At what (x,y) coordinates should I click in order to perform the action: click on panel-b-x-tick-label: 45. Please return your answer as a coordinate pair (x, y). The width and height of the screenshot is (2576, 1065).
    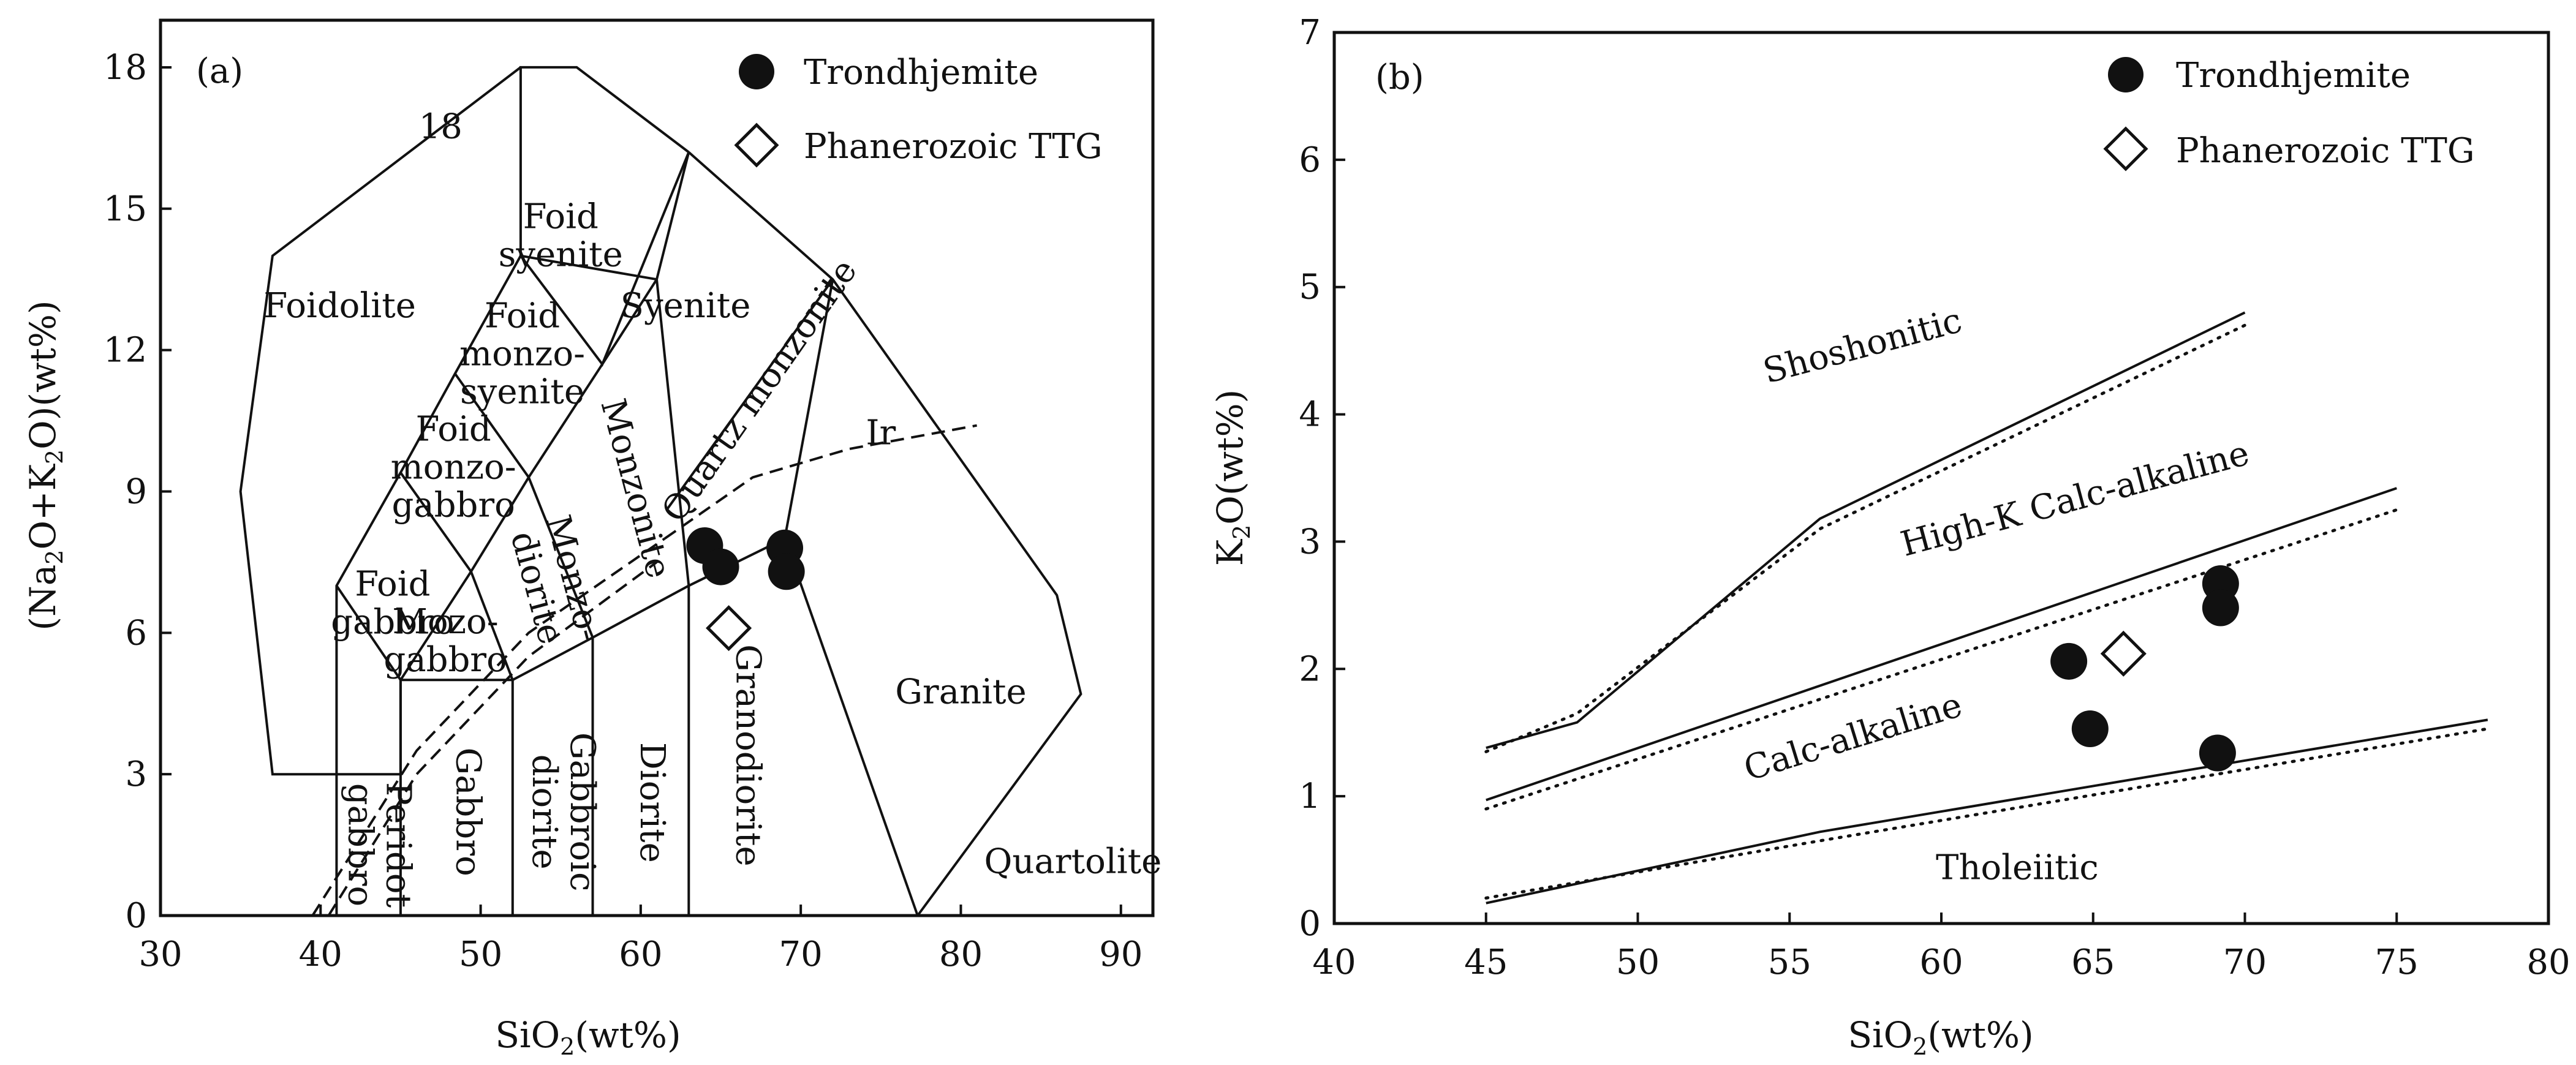
    Looking at the image, I should click on (1486, 962).